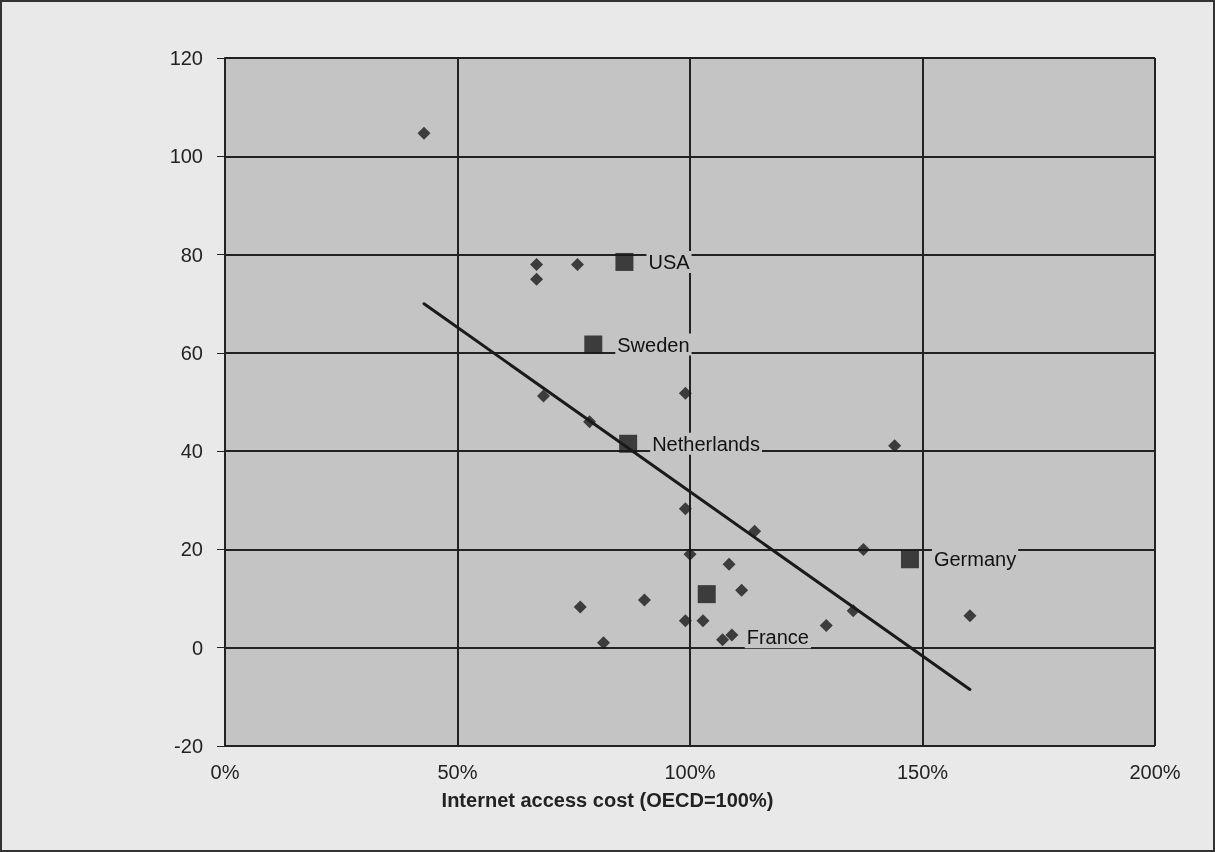 The height and width of the screenshot is (852, 1215). Describe the element at coordinates (690, 772) in the screenshot. I see `x-tick-label: 100%` at that location.